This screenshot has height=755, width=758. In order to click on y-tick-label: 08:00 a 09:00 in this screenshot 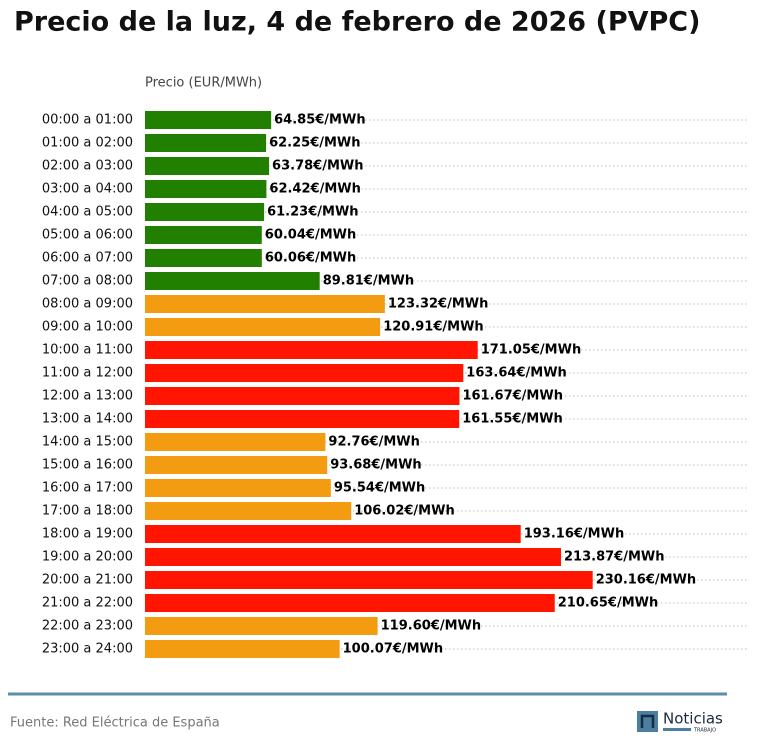, I will do `click(87, 304)`.